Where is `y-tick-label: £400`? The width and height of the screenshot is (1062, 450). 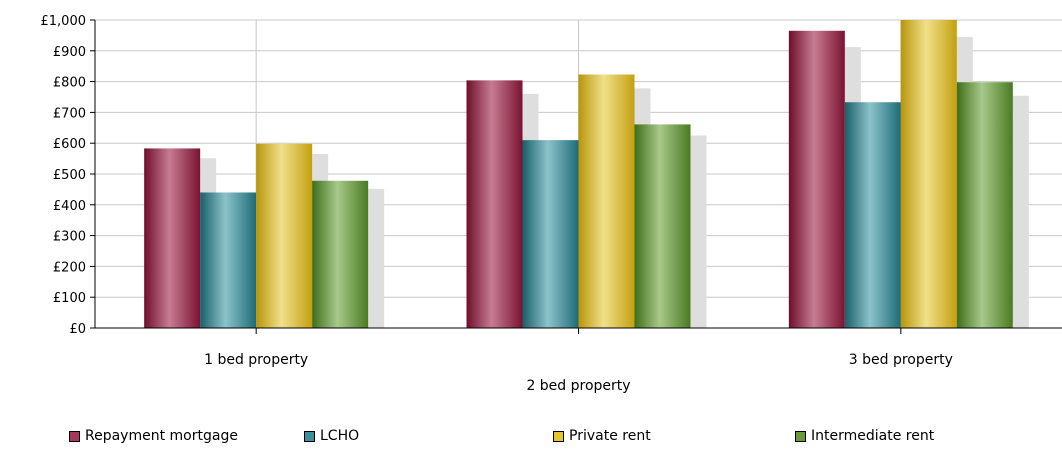
y-tick-label: £400 is located at coordinates (69, 206).